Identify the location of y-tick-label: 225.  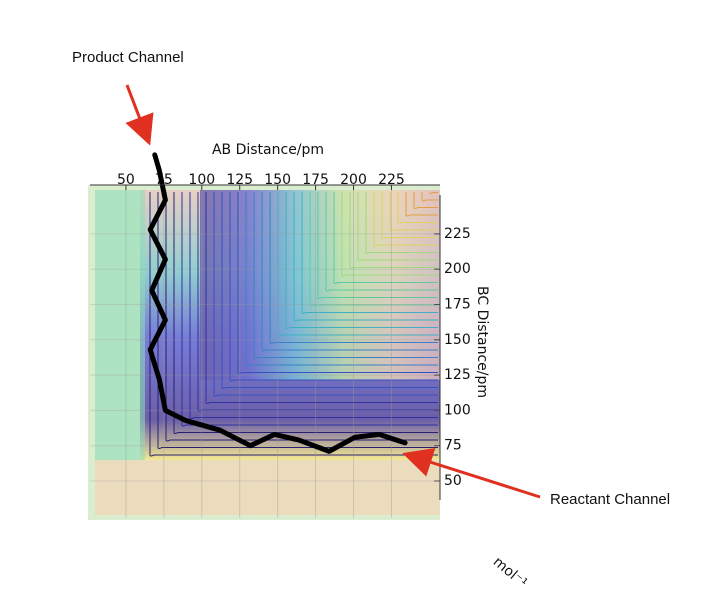
(457, 234).